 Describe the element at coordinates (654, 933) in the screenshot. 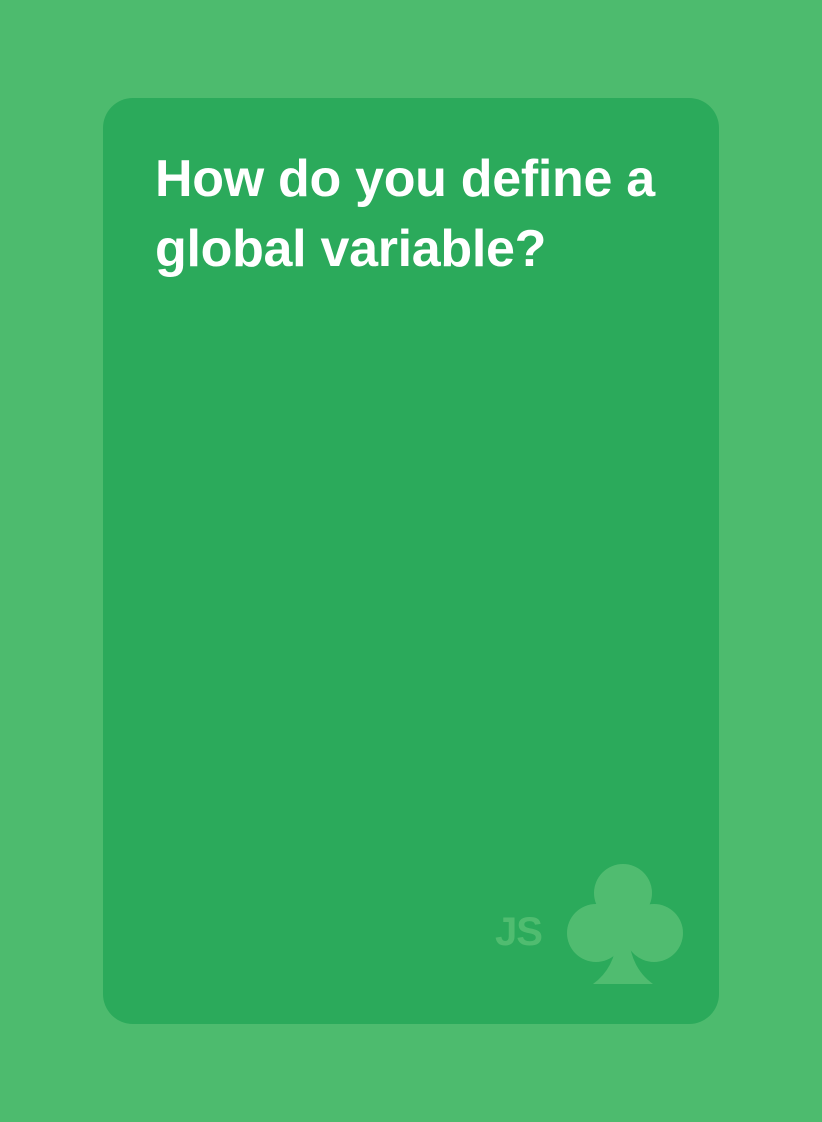

I see `club-icon-right-lobe` at that location.